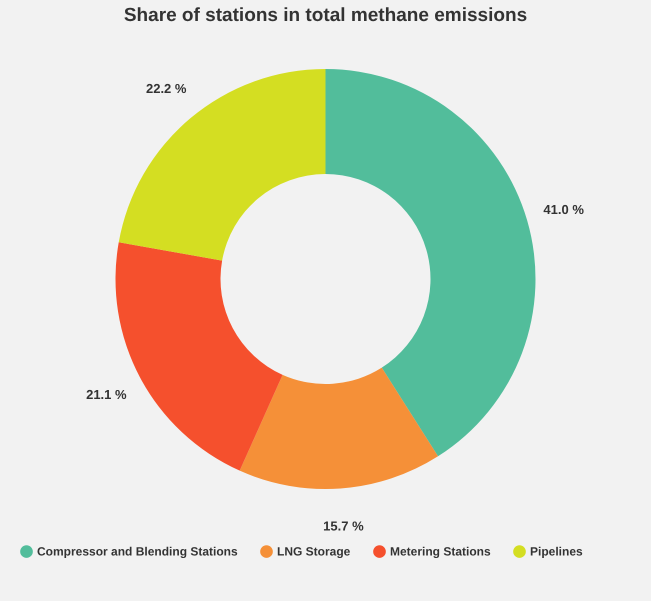  Describe the element at coordinates (343, 526) in the screenshot. I see `data-label: 15.7 %` at that location.